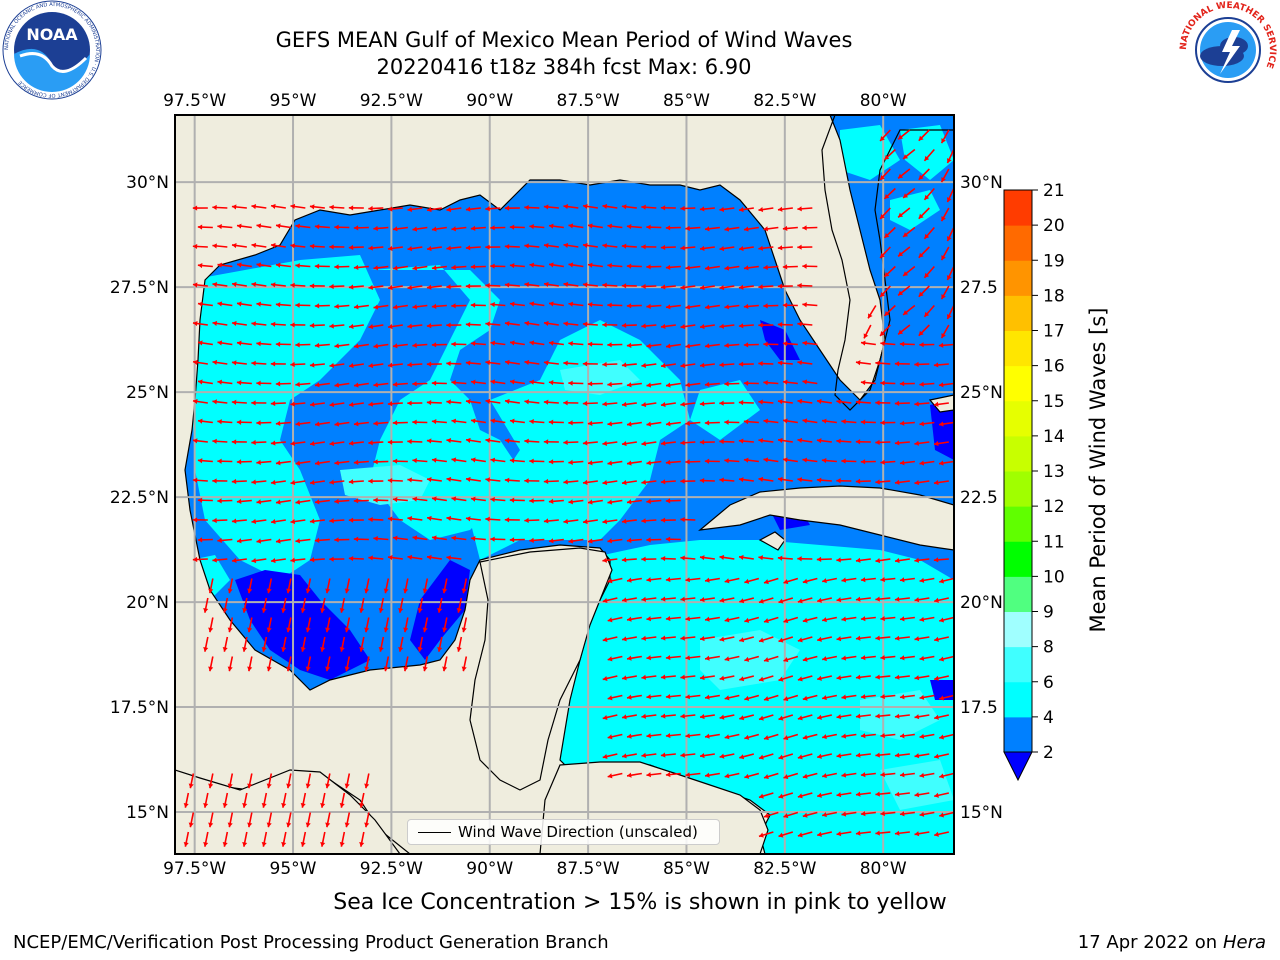 This screenshot has width=1280, height=960. I want to click on colorbar-tick-label: 16, so click(1054, 367).